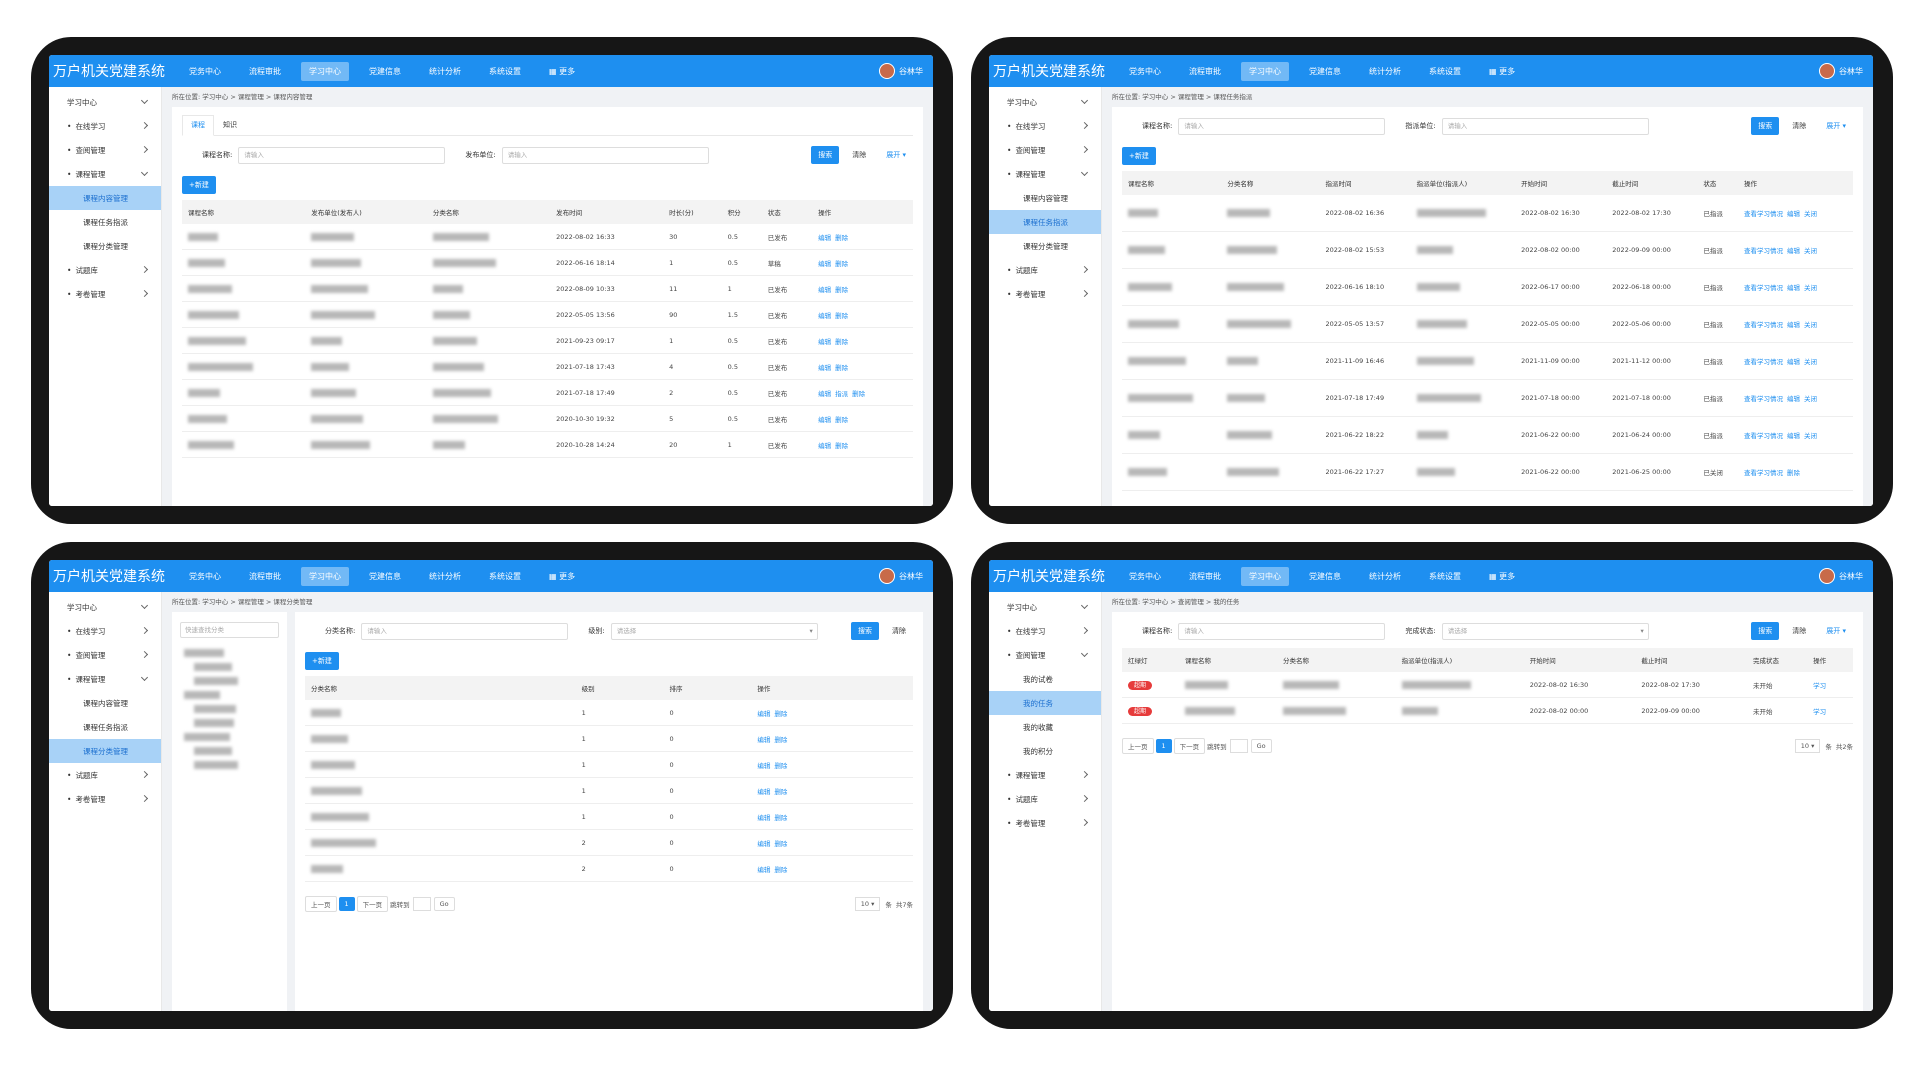  Describe the element at coordinates (901, 576) in the screenshot. I see `user-menu: 谷林华` at that location.